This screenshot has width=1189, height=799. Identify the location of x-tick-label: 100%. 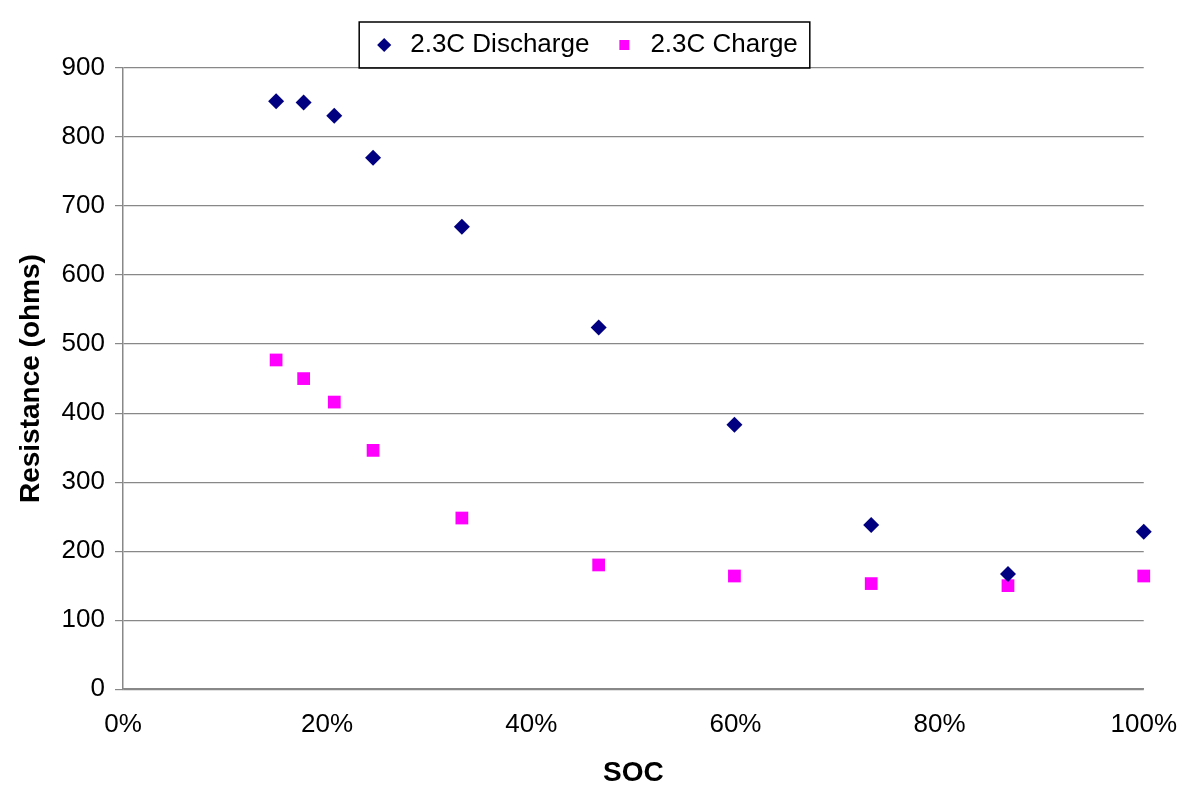
(1143, 722).